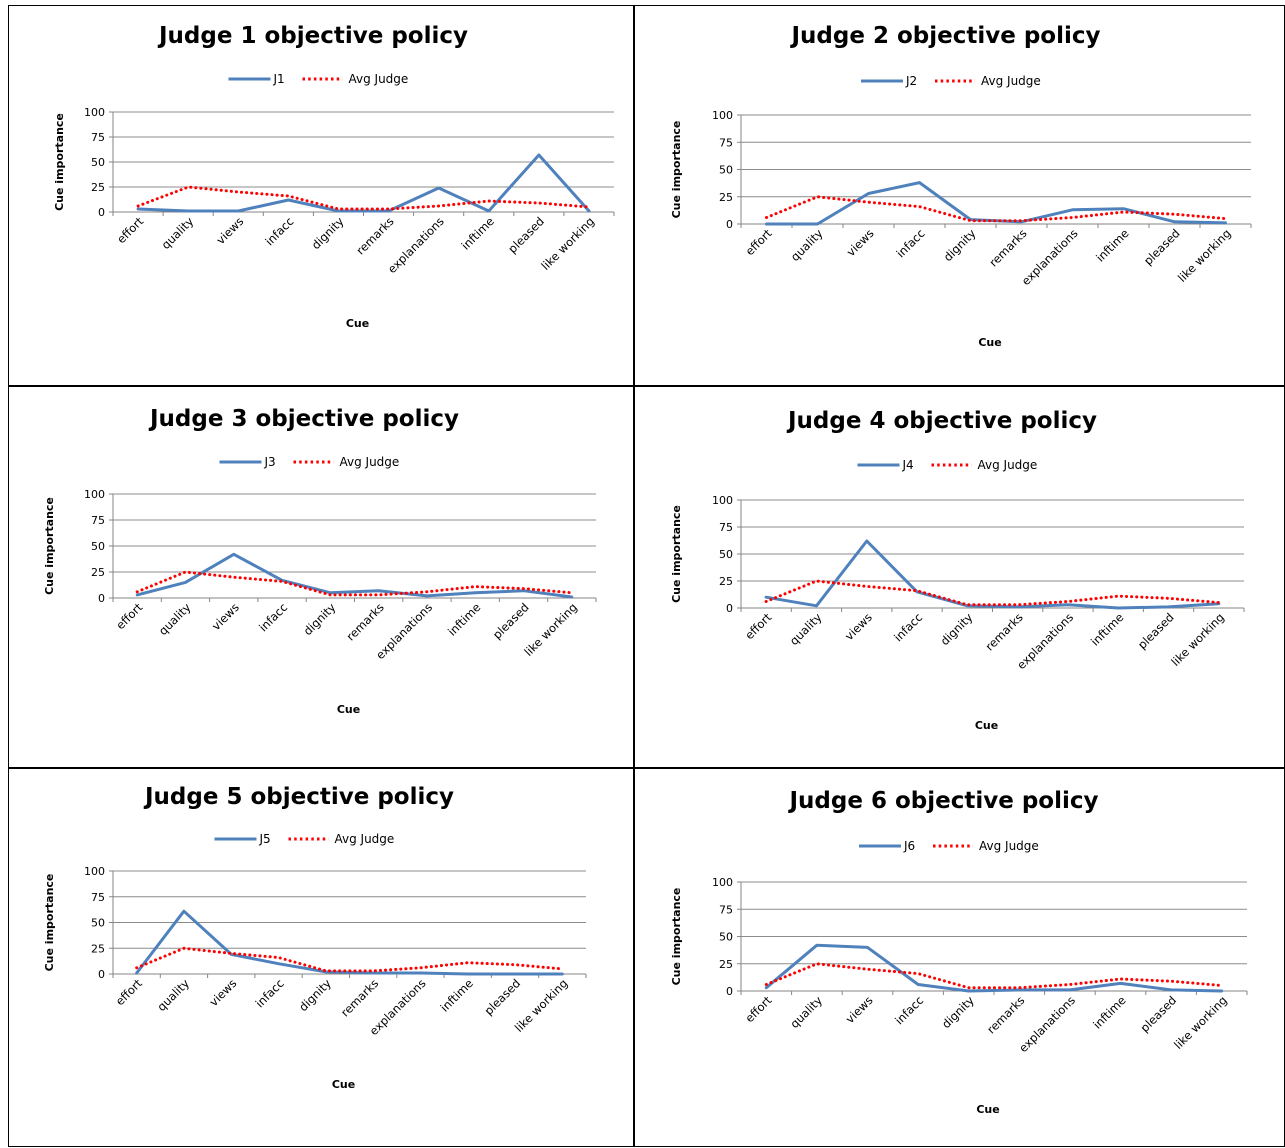 The width and height of the screenshot is (1285, 1148). What do you see at coordinates (354, 575) in the screenshot?
I see `series-line-j3` at bounding box center [354, 575].